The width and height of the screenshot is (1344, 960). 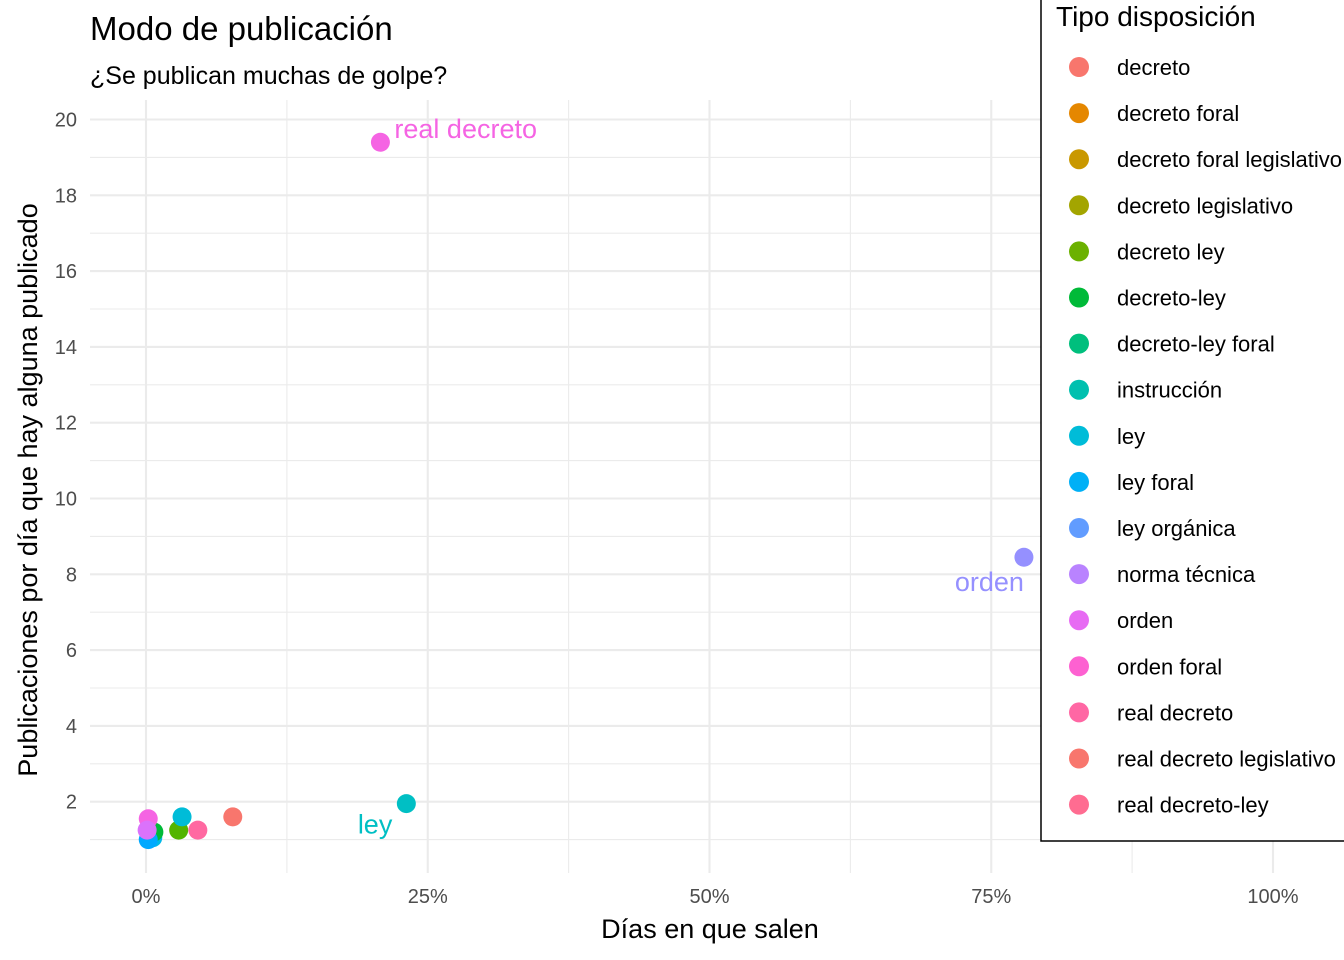 I want to click on x-tick-label: 0%, so click(x=146, y=897).